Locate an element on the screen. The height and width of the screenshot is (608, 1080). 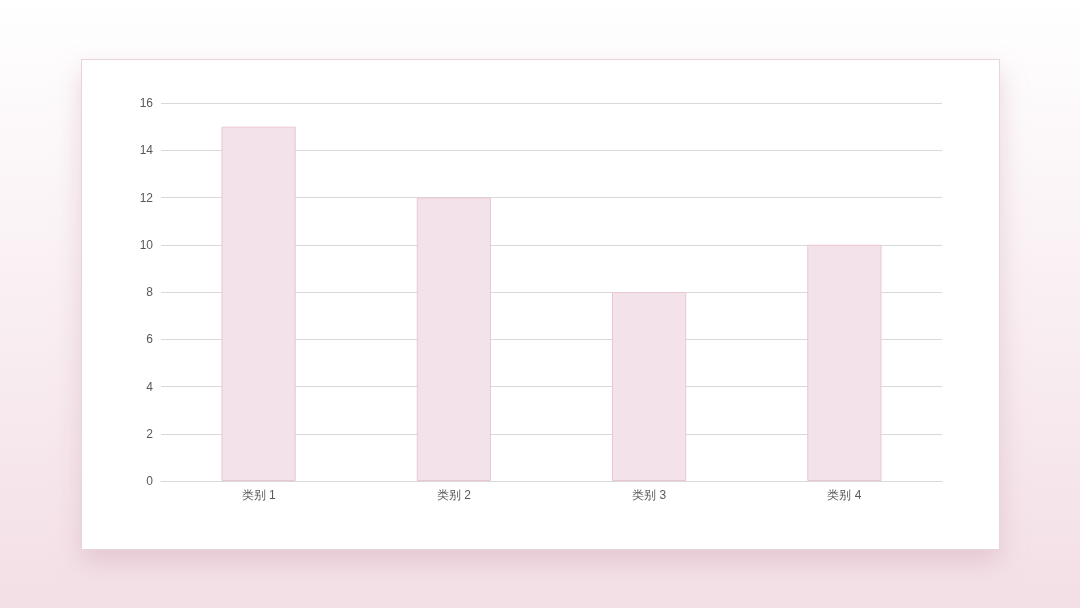
y-tick-label: 16 is located at coordinates (146, 103).